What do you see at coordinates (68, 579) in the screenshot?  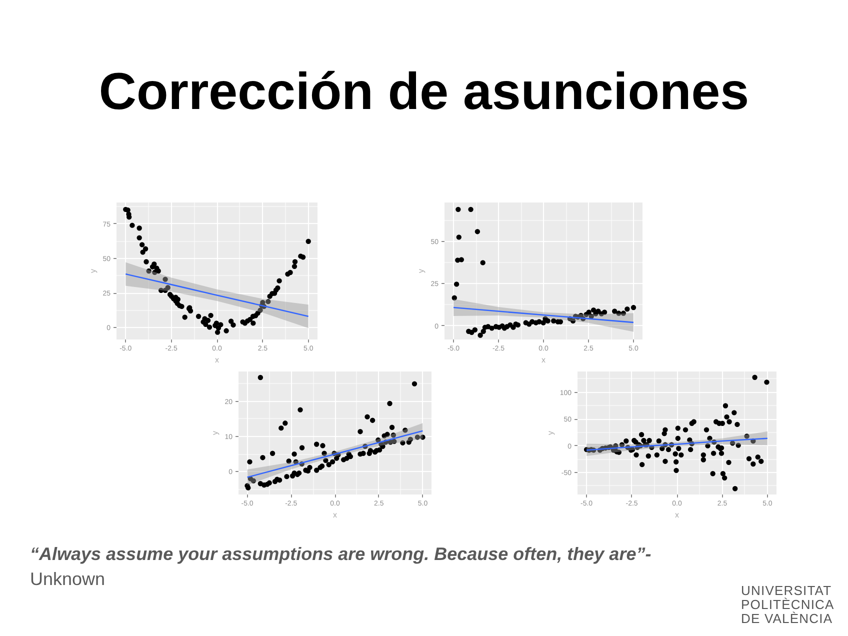 I see `text: Unknown` at bounding box center [68, 579].